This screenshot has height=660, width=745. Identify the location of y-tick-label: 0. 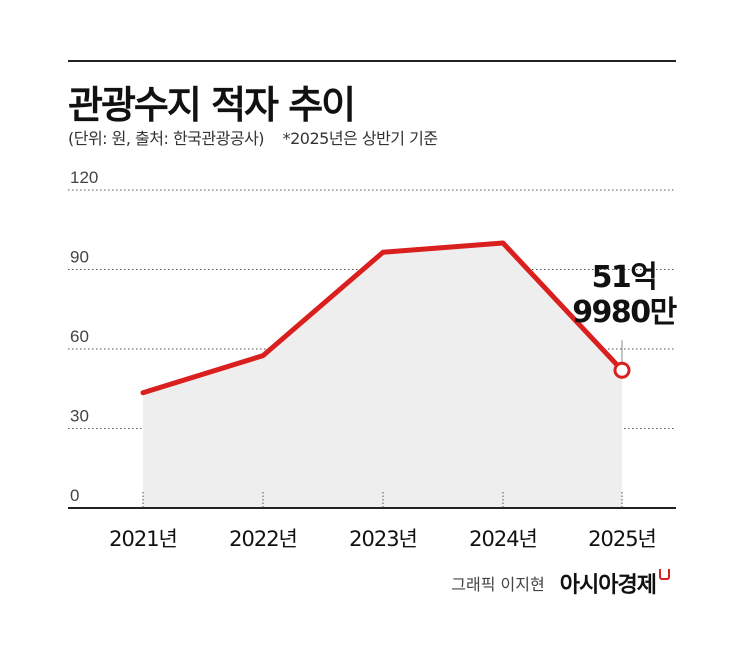
(74, 495).